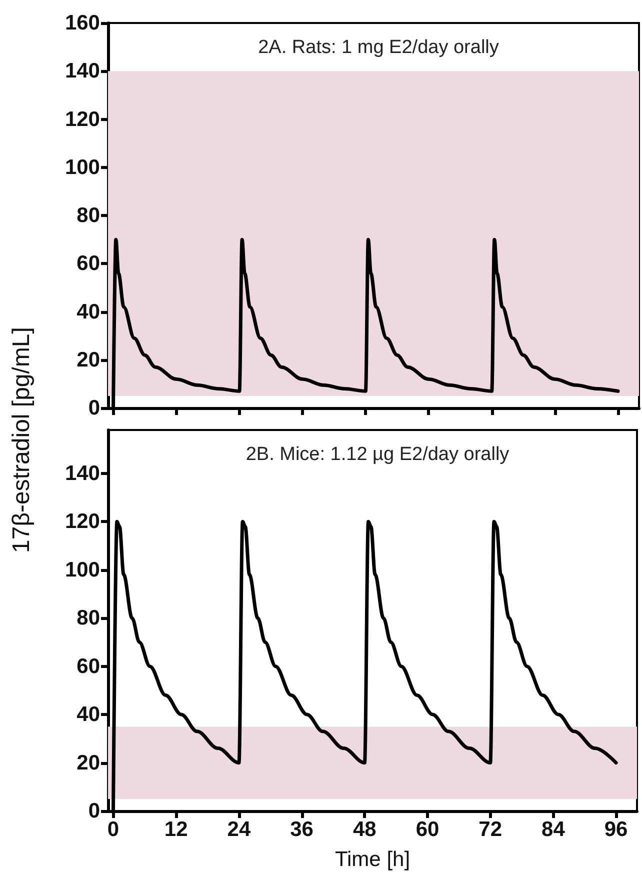 The image size is (642, 882). Describe the element at coordinates (554, 829) in the screenshot. I see `x-tick-label: 84` at that location.